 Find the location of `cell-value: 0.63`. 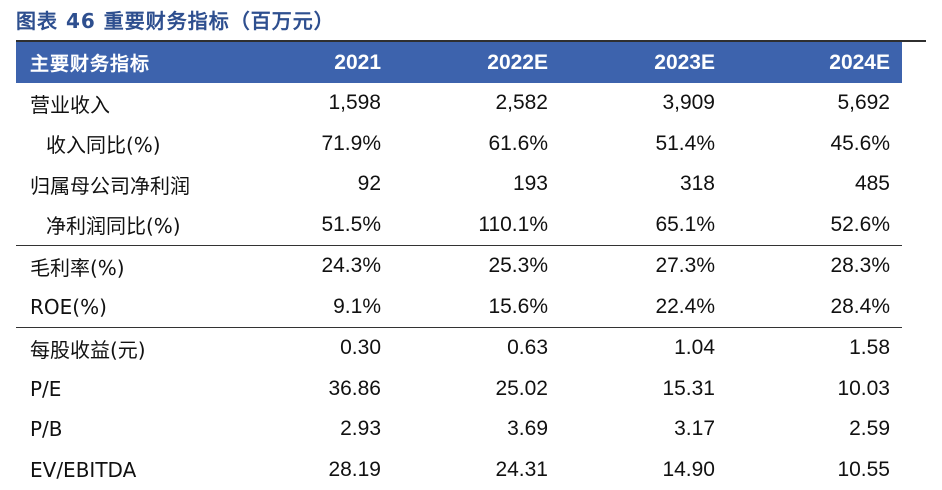

cell-value: 0.63 is located at coordinates (476, 348).